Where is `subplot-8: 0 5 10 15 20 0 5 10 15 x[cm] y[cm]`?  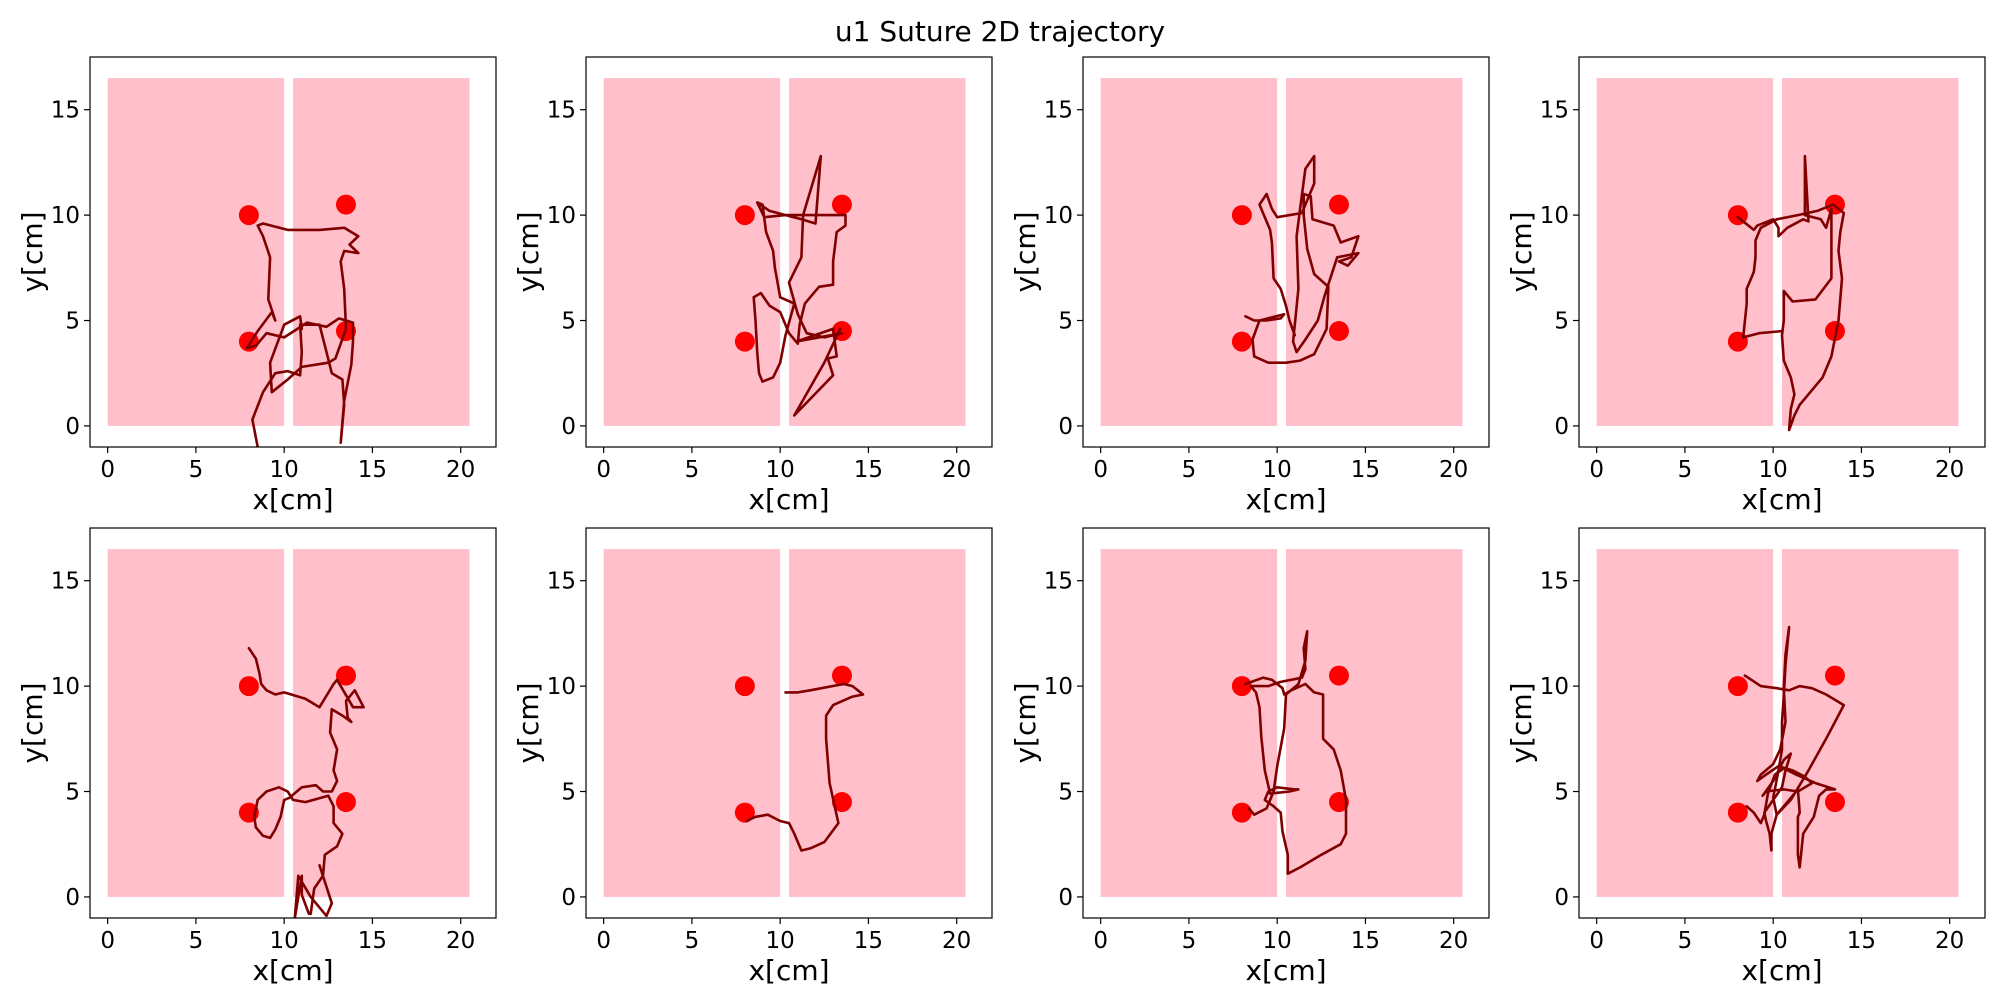 subplot-8: 0 5 10 15 20 0 5 10 15 x[cm] y[cm] is located at coordinates (1745, 757).